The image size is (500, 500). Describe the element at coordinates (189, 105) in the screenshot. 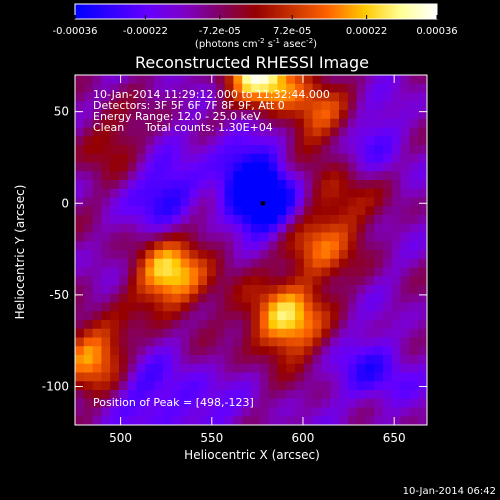

I see `detectors-text: Detectors: 3F 5F 6F 7F 8F 9F, Att 0` at that location.